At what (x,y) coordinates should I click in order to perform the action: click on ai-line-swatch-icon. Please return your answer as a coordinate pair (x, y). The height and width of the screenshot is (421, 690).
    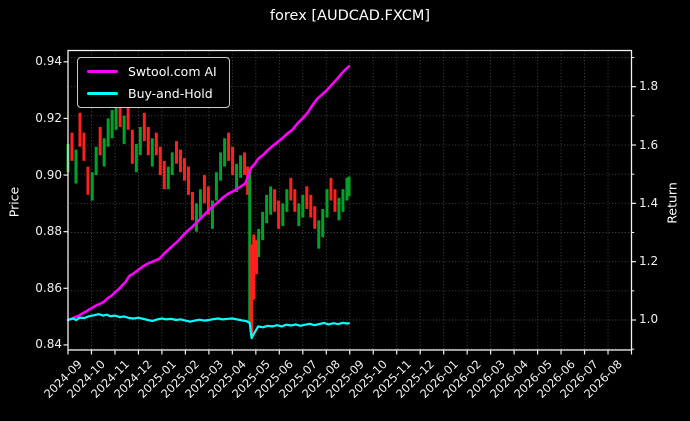
    Looking at the image, I should click on (102, 71).